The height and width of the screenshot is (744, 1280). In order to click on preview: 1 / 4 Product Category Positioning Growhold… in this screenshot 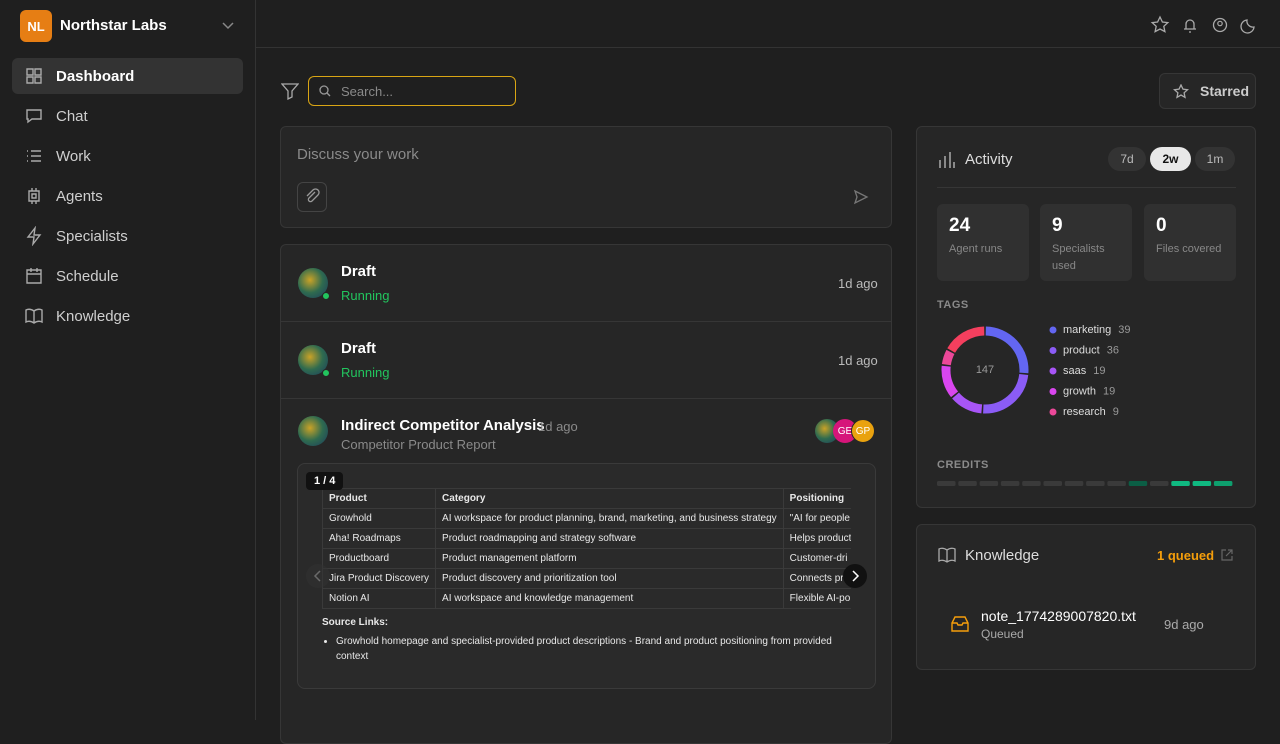, I will do `click(586, 576)`.